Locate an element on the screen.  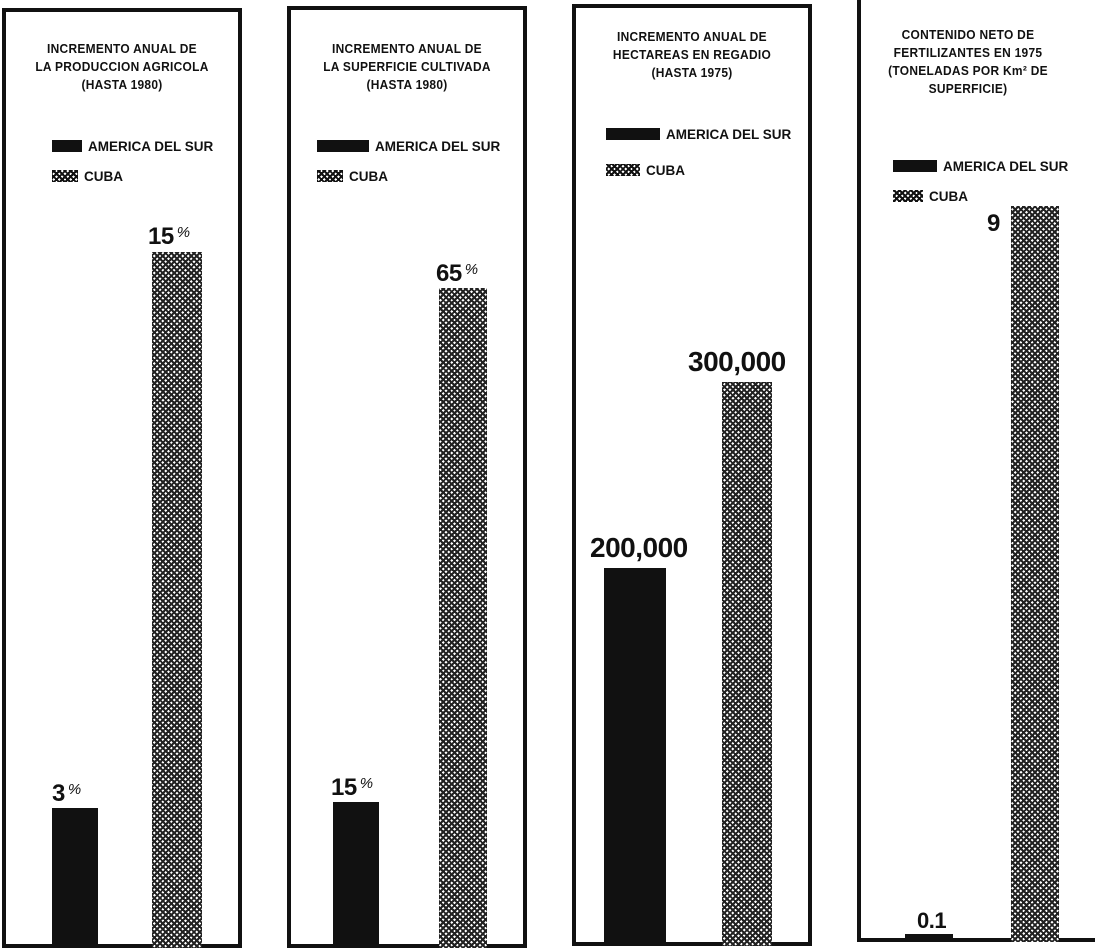
chart-title-line: LA SUPERFICIE CULTIVADA is located at coordinates (407, 66).